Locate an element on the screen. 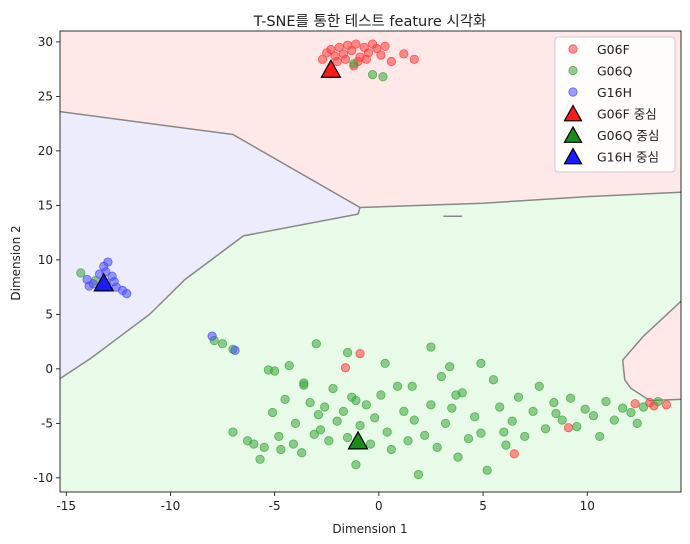 The image size is (690, 544). legend-box is located at coordinates (615, 104).